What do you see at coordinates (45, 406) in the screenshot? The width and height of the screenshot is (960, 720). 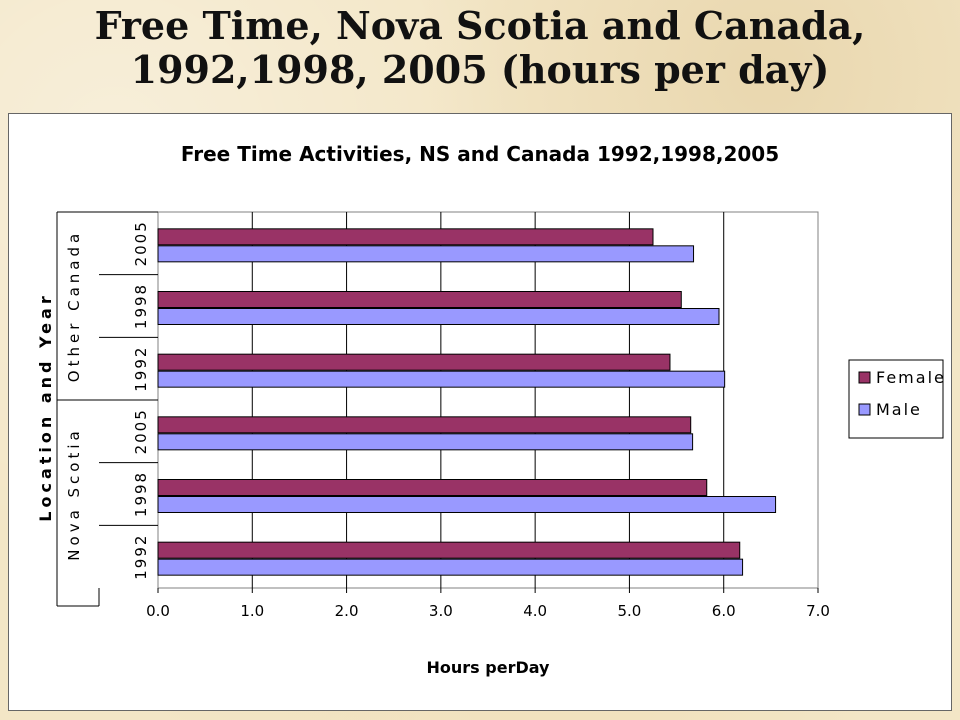 I see `y-axis-label: Location and Year` at bounding box center [45, 406].